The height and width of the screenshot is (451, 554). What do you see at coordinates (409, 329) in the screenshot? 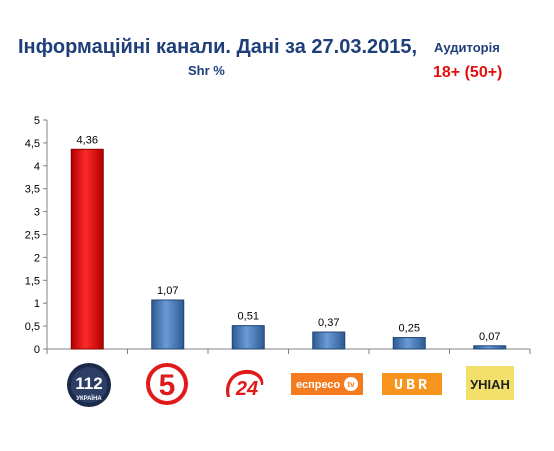
I see `bar-value-label: 0,25` at bounding box center [409, 329].